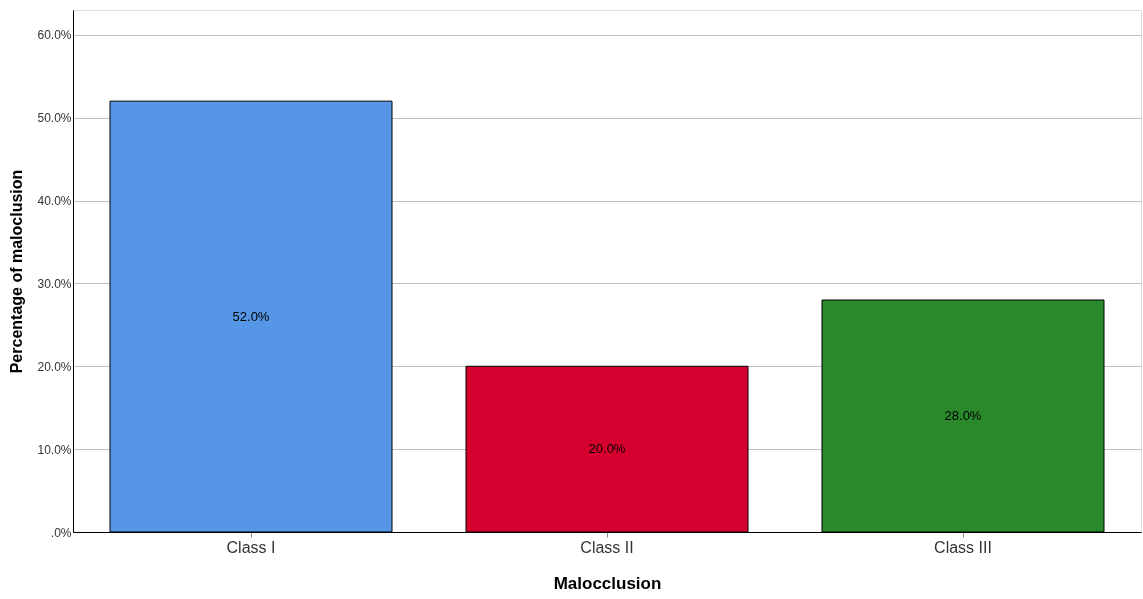 This screenshot has height=599, width=1143. Describe the element at coordinates (607, 583) in the screenshot. I see `x-axis-title: Malocclusion` at that location.